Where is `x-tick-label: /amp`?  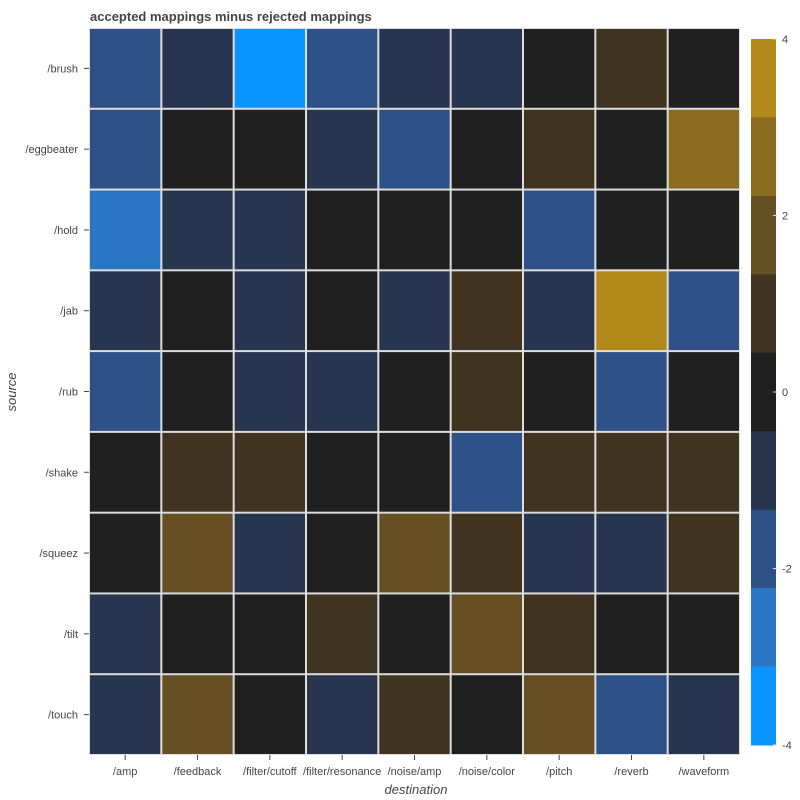
x-tick-label: /amp is located at coordinates (125, 772).